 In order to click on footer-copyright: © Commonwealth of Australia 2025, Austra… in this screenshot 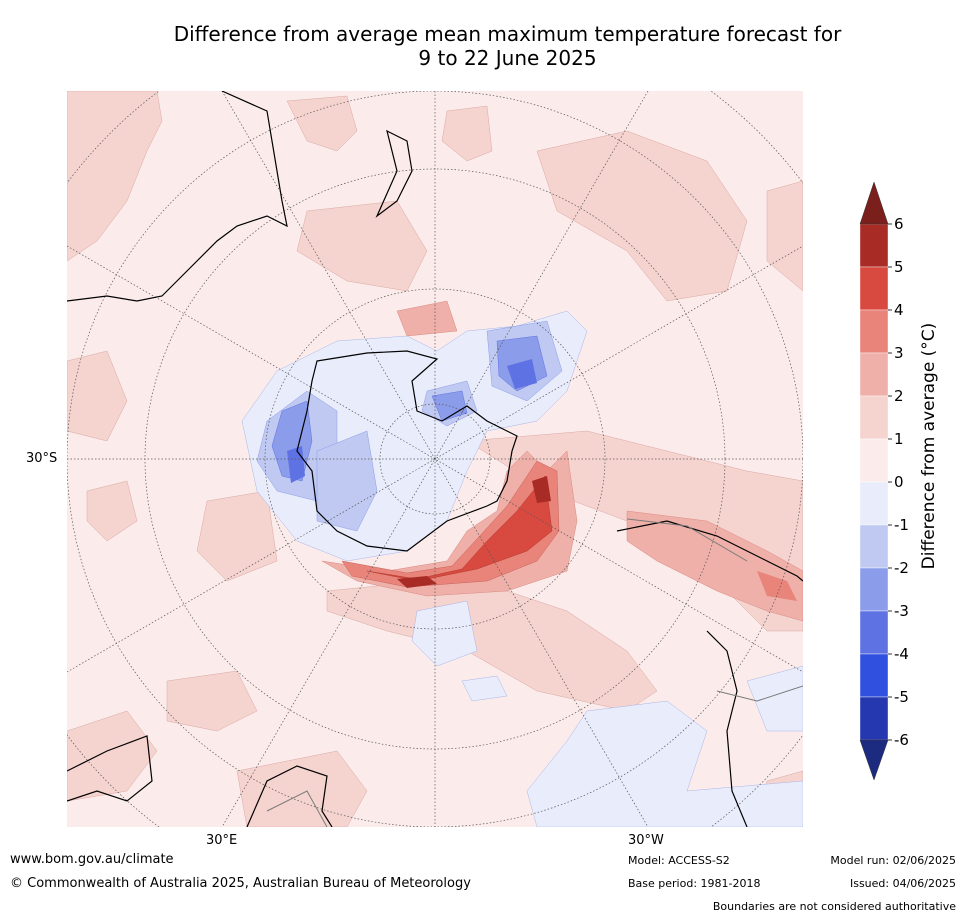, I will do `click(240, 883)`.